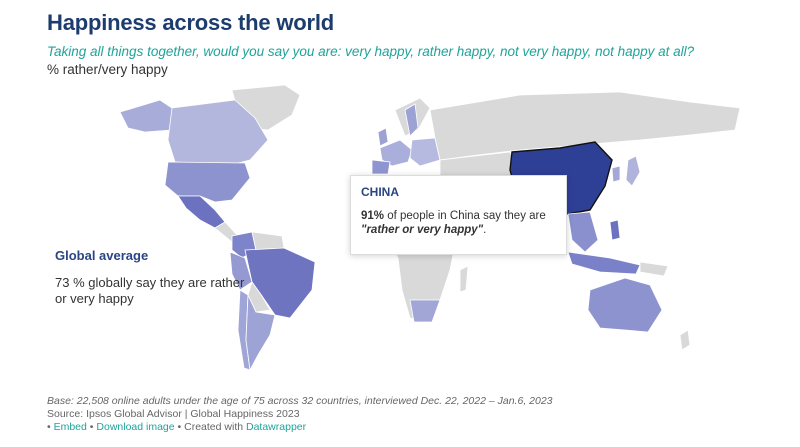 The image size is (800, 447). I want to click on embed-link: Embed, so click(70, 427).